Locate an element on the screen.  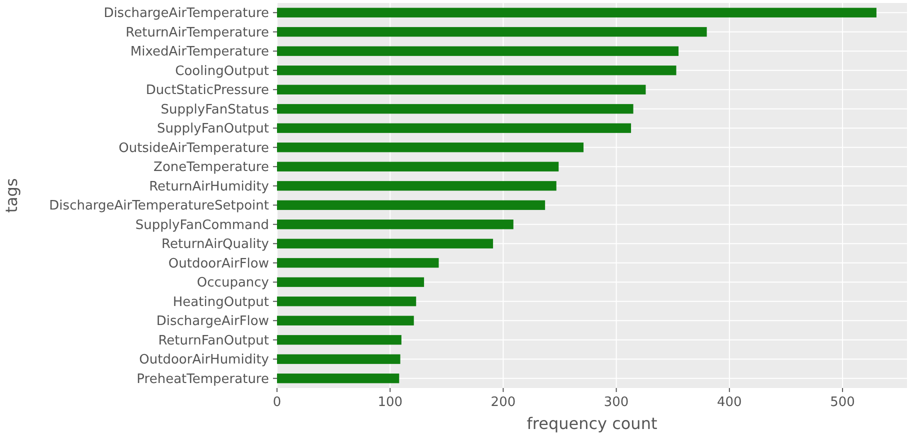
x-tick-label: 100 is located at coordinates (390, 402).